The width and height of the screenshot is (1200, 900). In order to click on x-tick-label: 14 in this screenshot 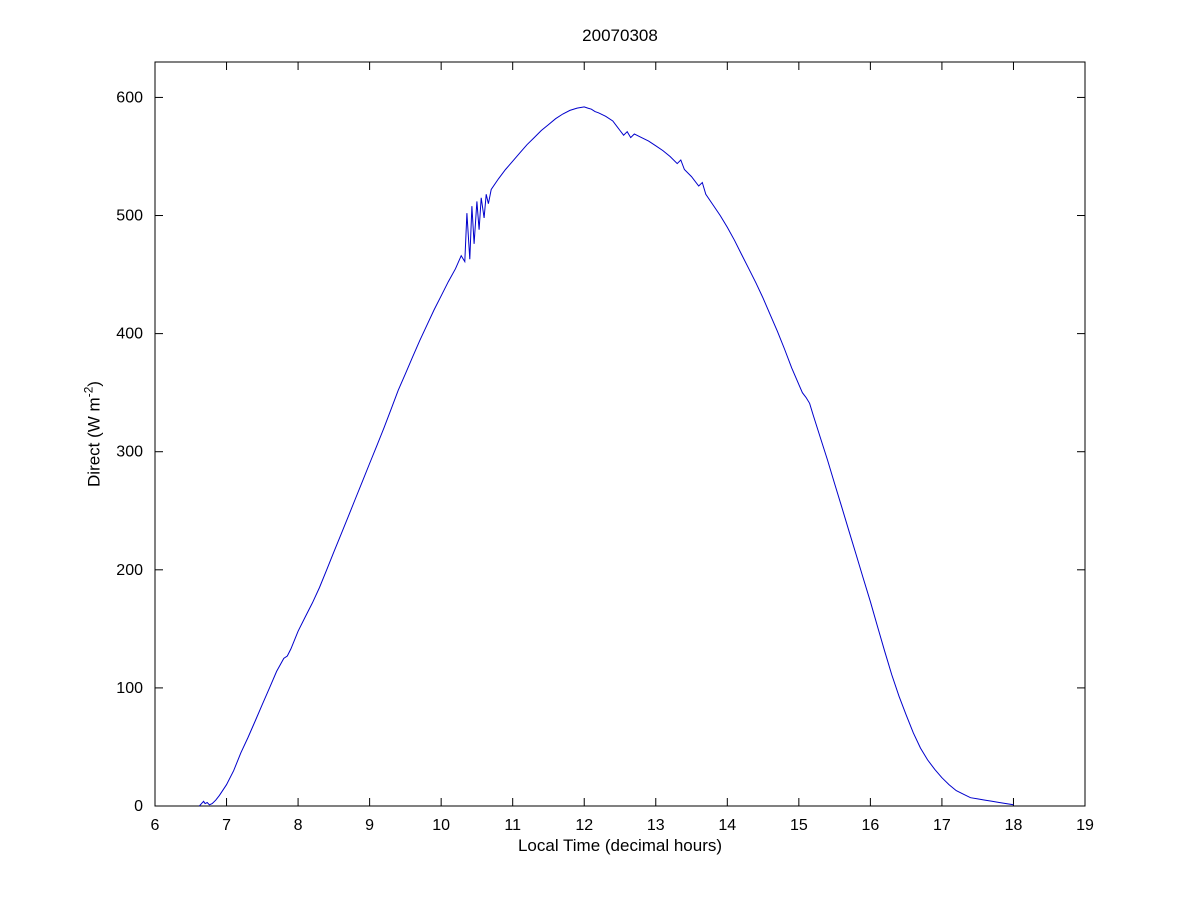, I will do `click(727, 825)`.